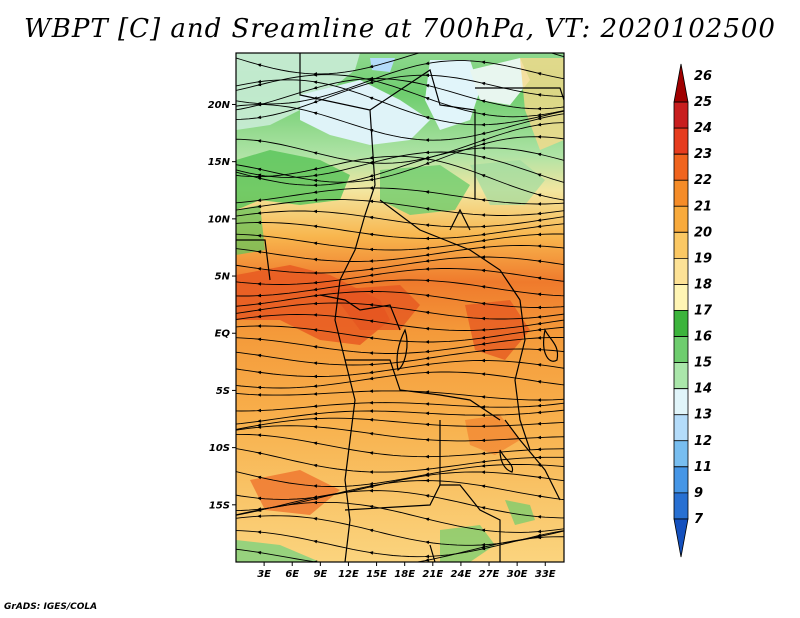 This screenshot has height=618, width=800. I want to click on colorbar-label: 14, so click(703, 389).